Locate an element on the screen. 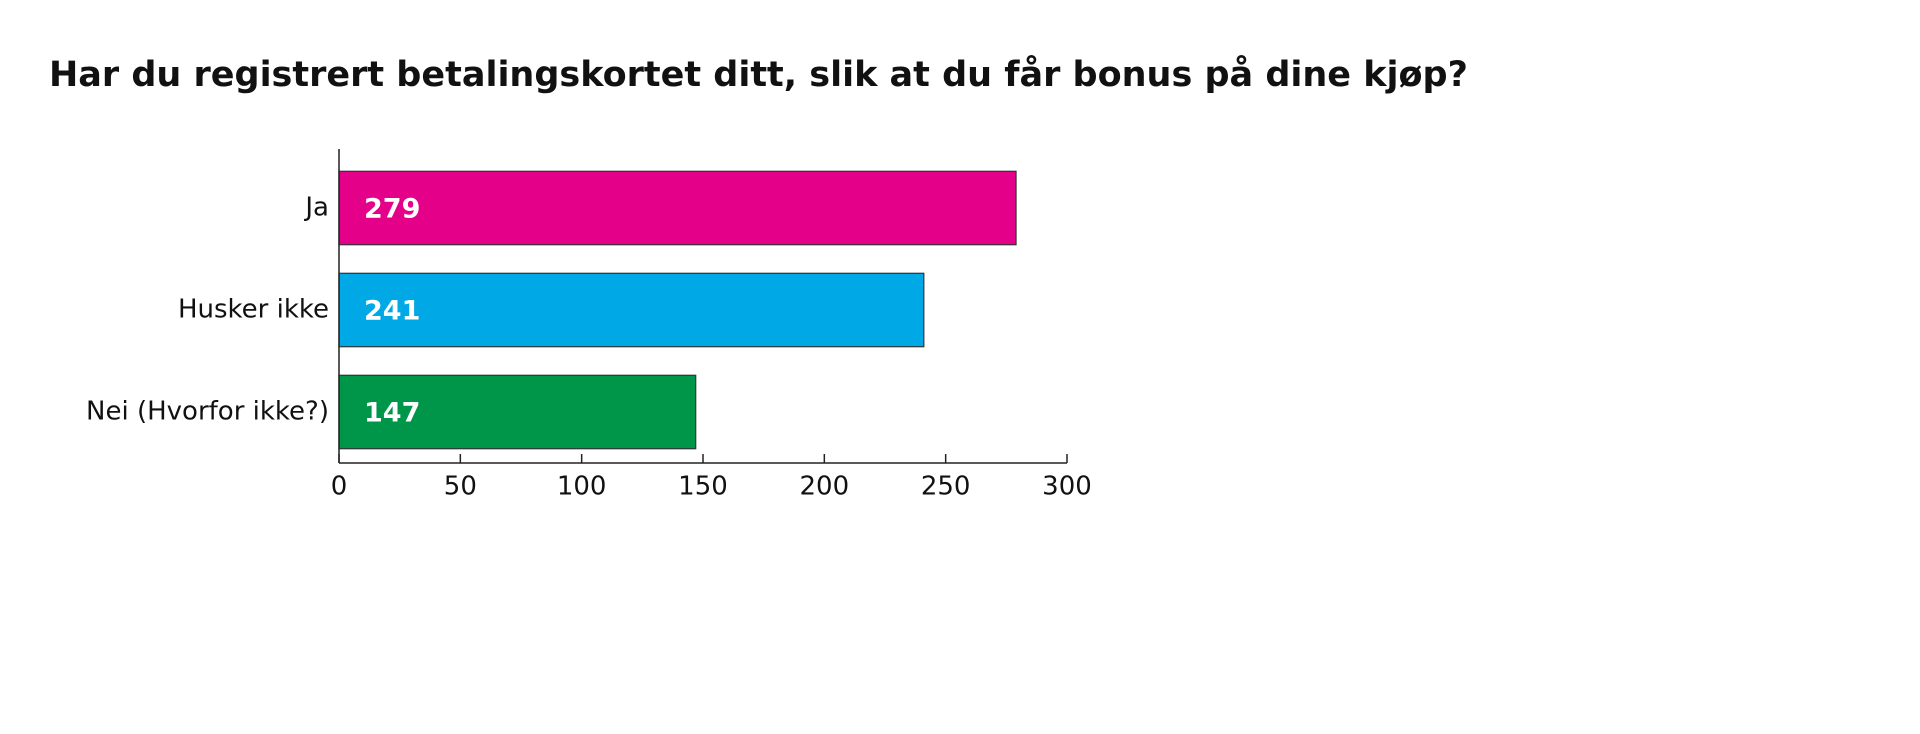 The image size is (1920, 734). x-tick-label: 100 is located at coordinates (582, 487).